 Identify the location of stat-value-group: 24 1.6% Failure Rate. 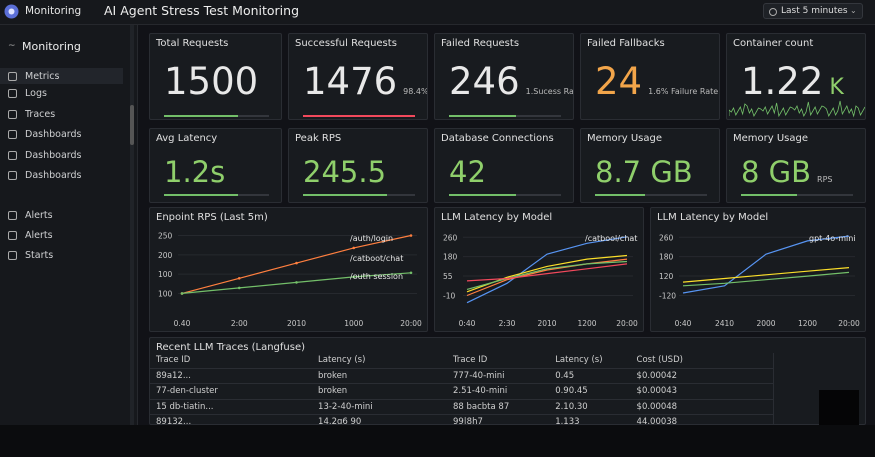
(656, 81).